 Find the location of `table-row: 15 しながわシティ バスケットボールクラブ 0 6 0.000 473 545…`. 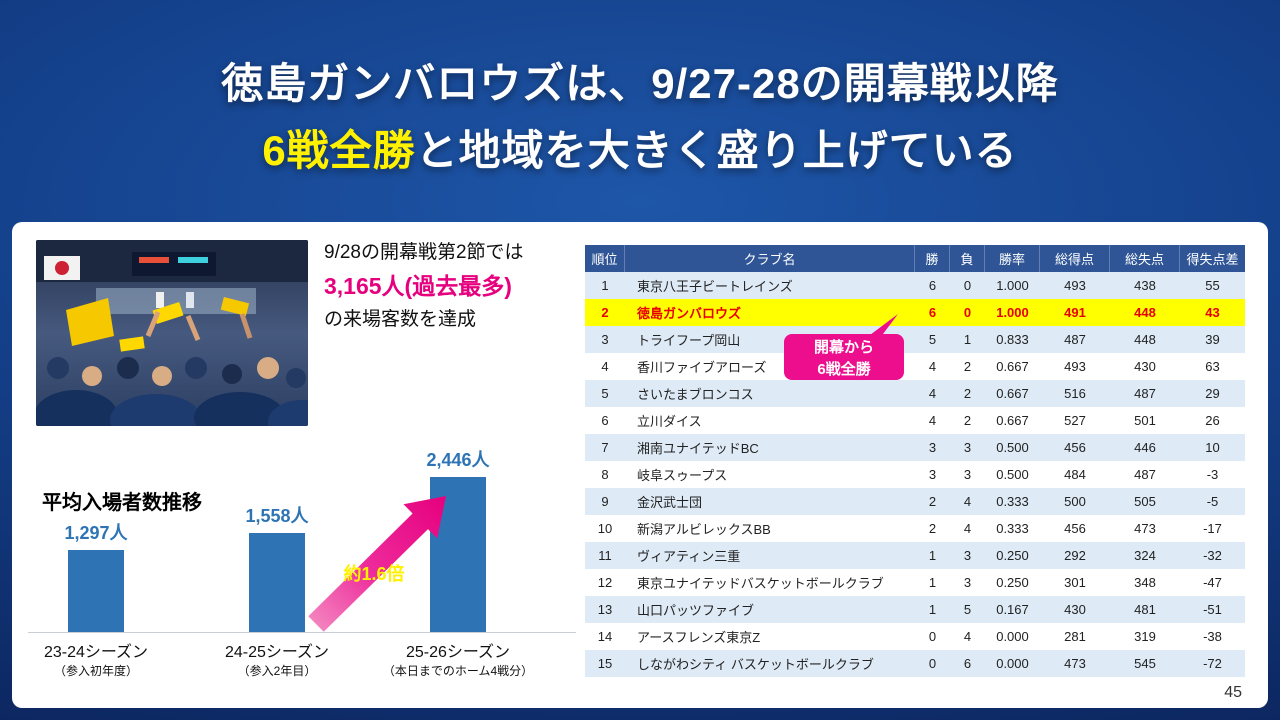

table-row: 15 しながわシティ バスケットボールクラブ 0 6 0.000 473 545… is located at coordinates (915, 663).